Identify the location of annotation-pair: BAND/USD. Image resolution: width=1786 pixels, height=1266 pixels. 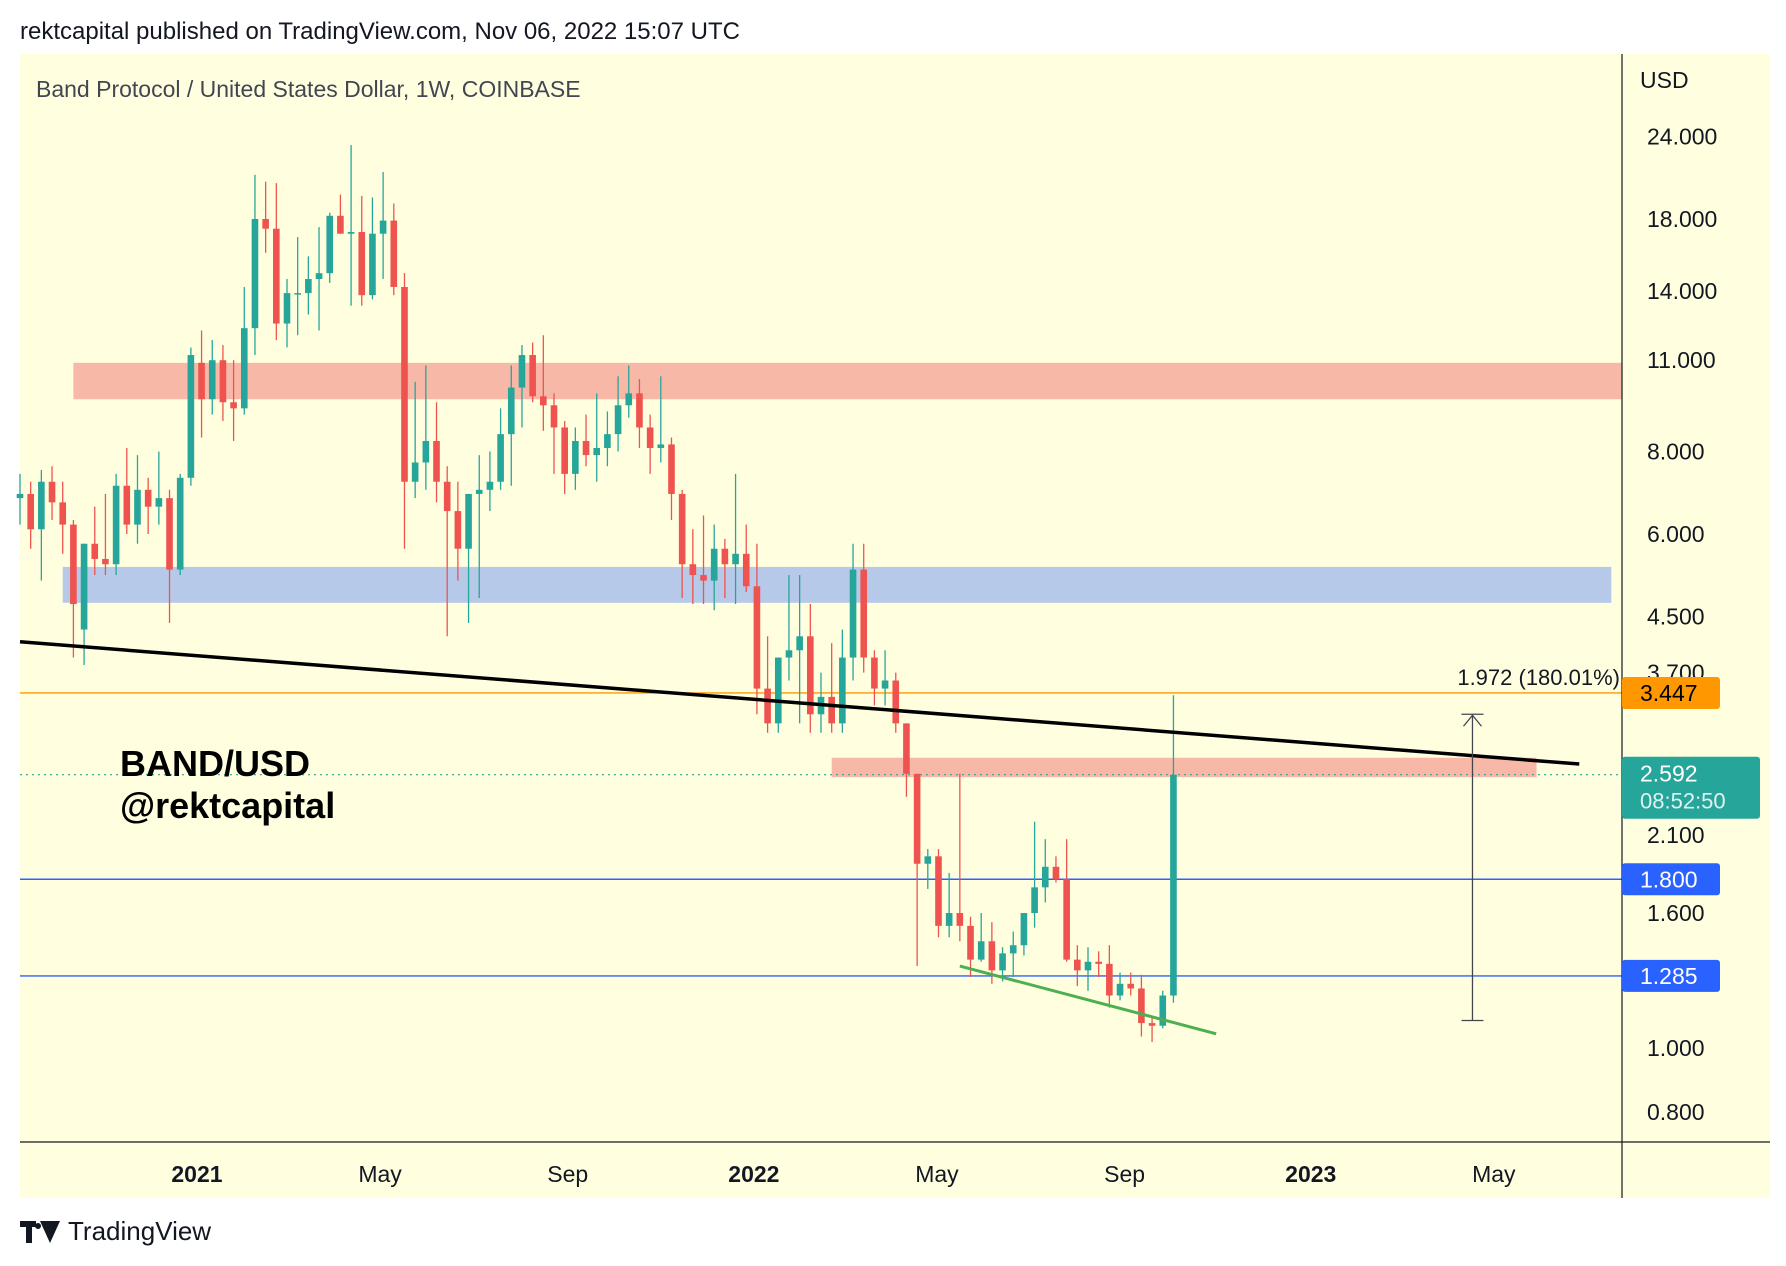
(215, 763).